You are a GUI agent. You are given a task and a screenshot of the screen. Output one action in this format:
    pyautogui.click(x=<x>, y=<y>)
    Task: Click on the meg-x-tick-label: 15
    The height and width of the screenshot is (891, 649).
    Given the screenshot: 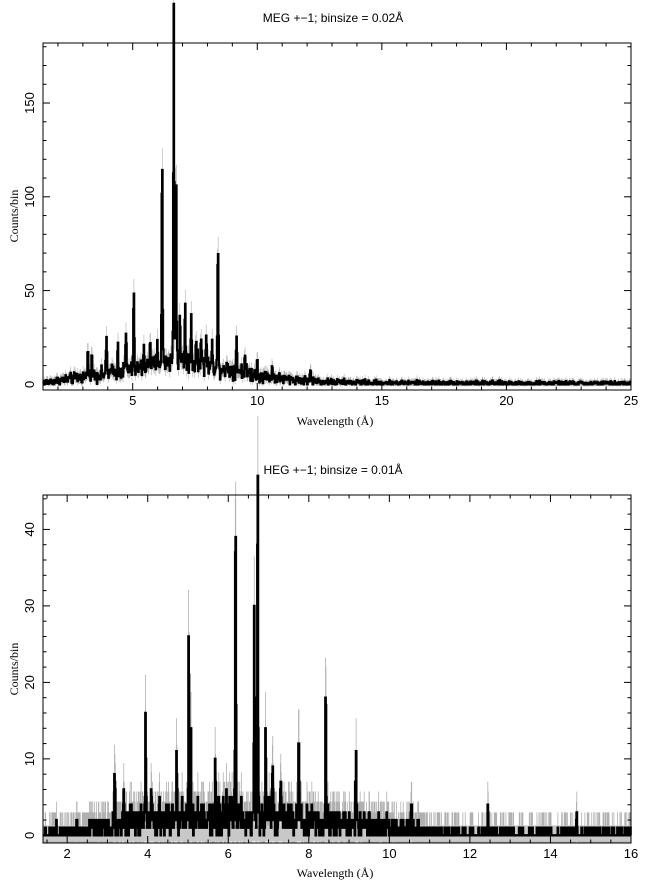 What is the action you would take?
    pyautogui.click(x=382, y=400)
    